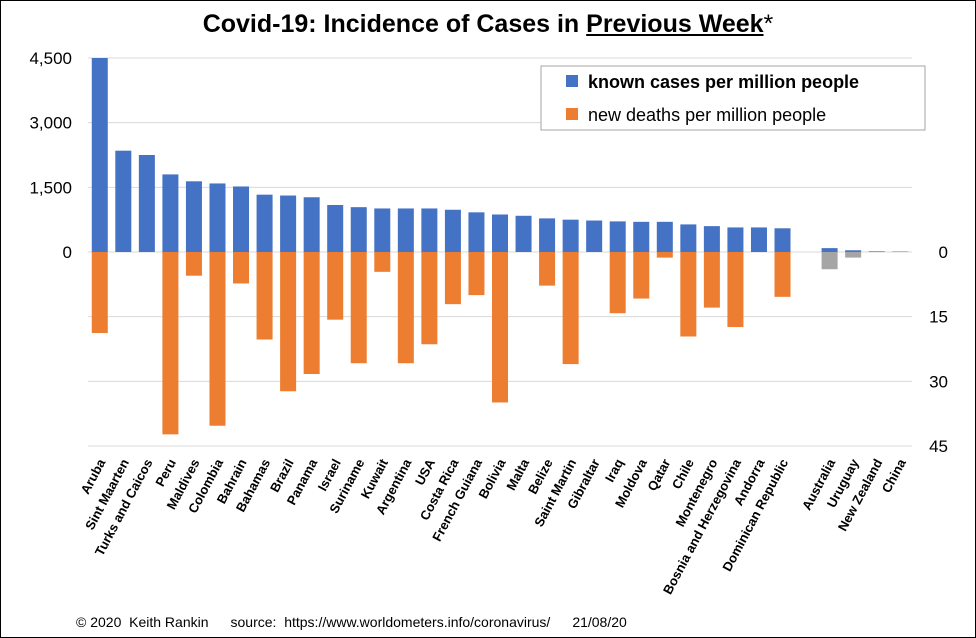 This screenshot has height=638, width=976. Describe the element at coordinates (938, 381) in the screenshot. I see `right-tick-label: 30` at that location.